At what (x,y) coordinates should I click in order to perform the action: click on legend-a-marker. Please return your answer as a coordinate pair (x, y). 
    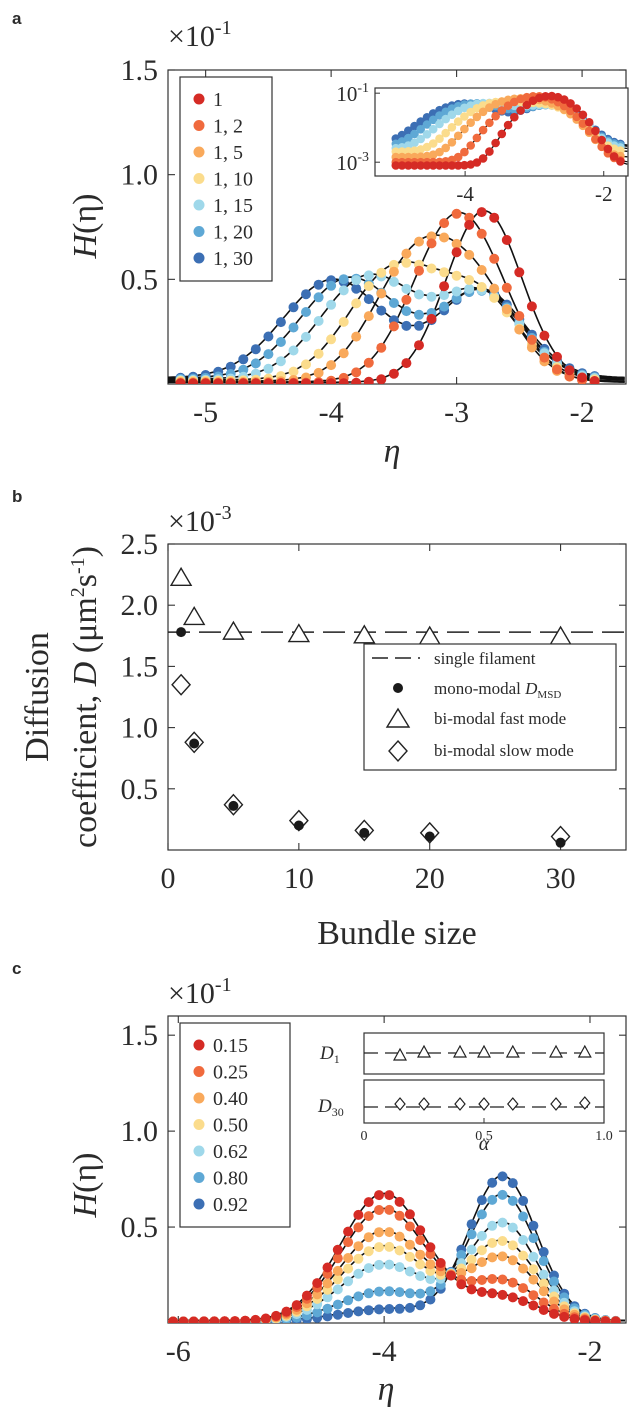
    Looking at the image, I should click on (199, 178).